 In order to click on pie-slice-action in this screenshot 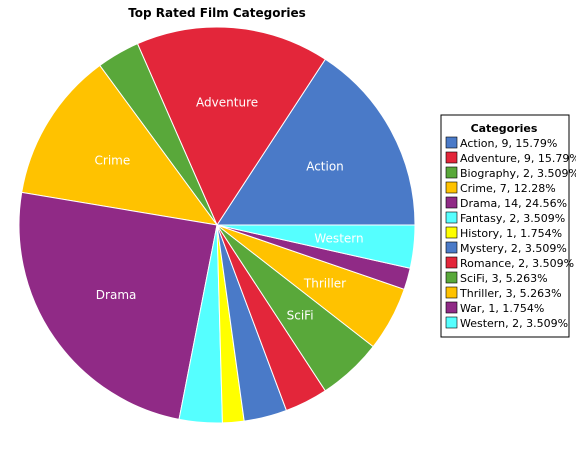, I will do `click(316, 142)`.